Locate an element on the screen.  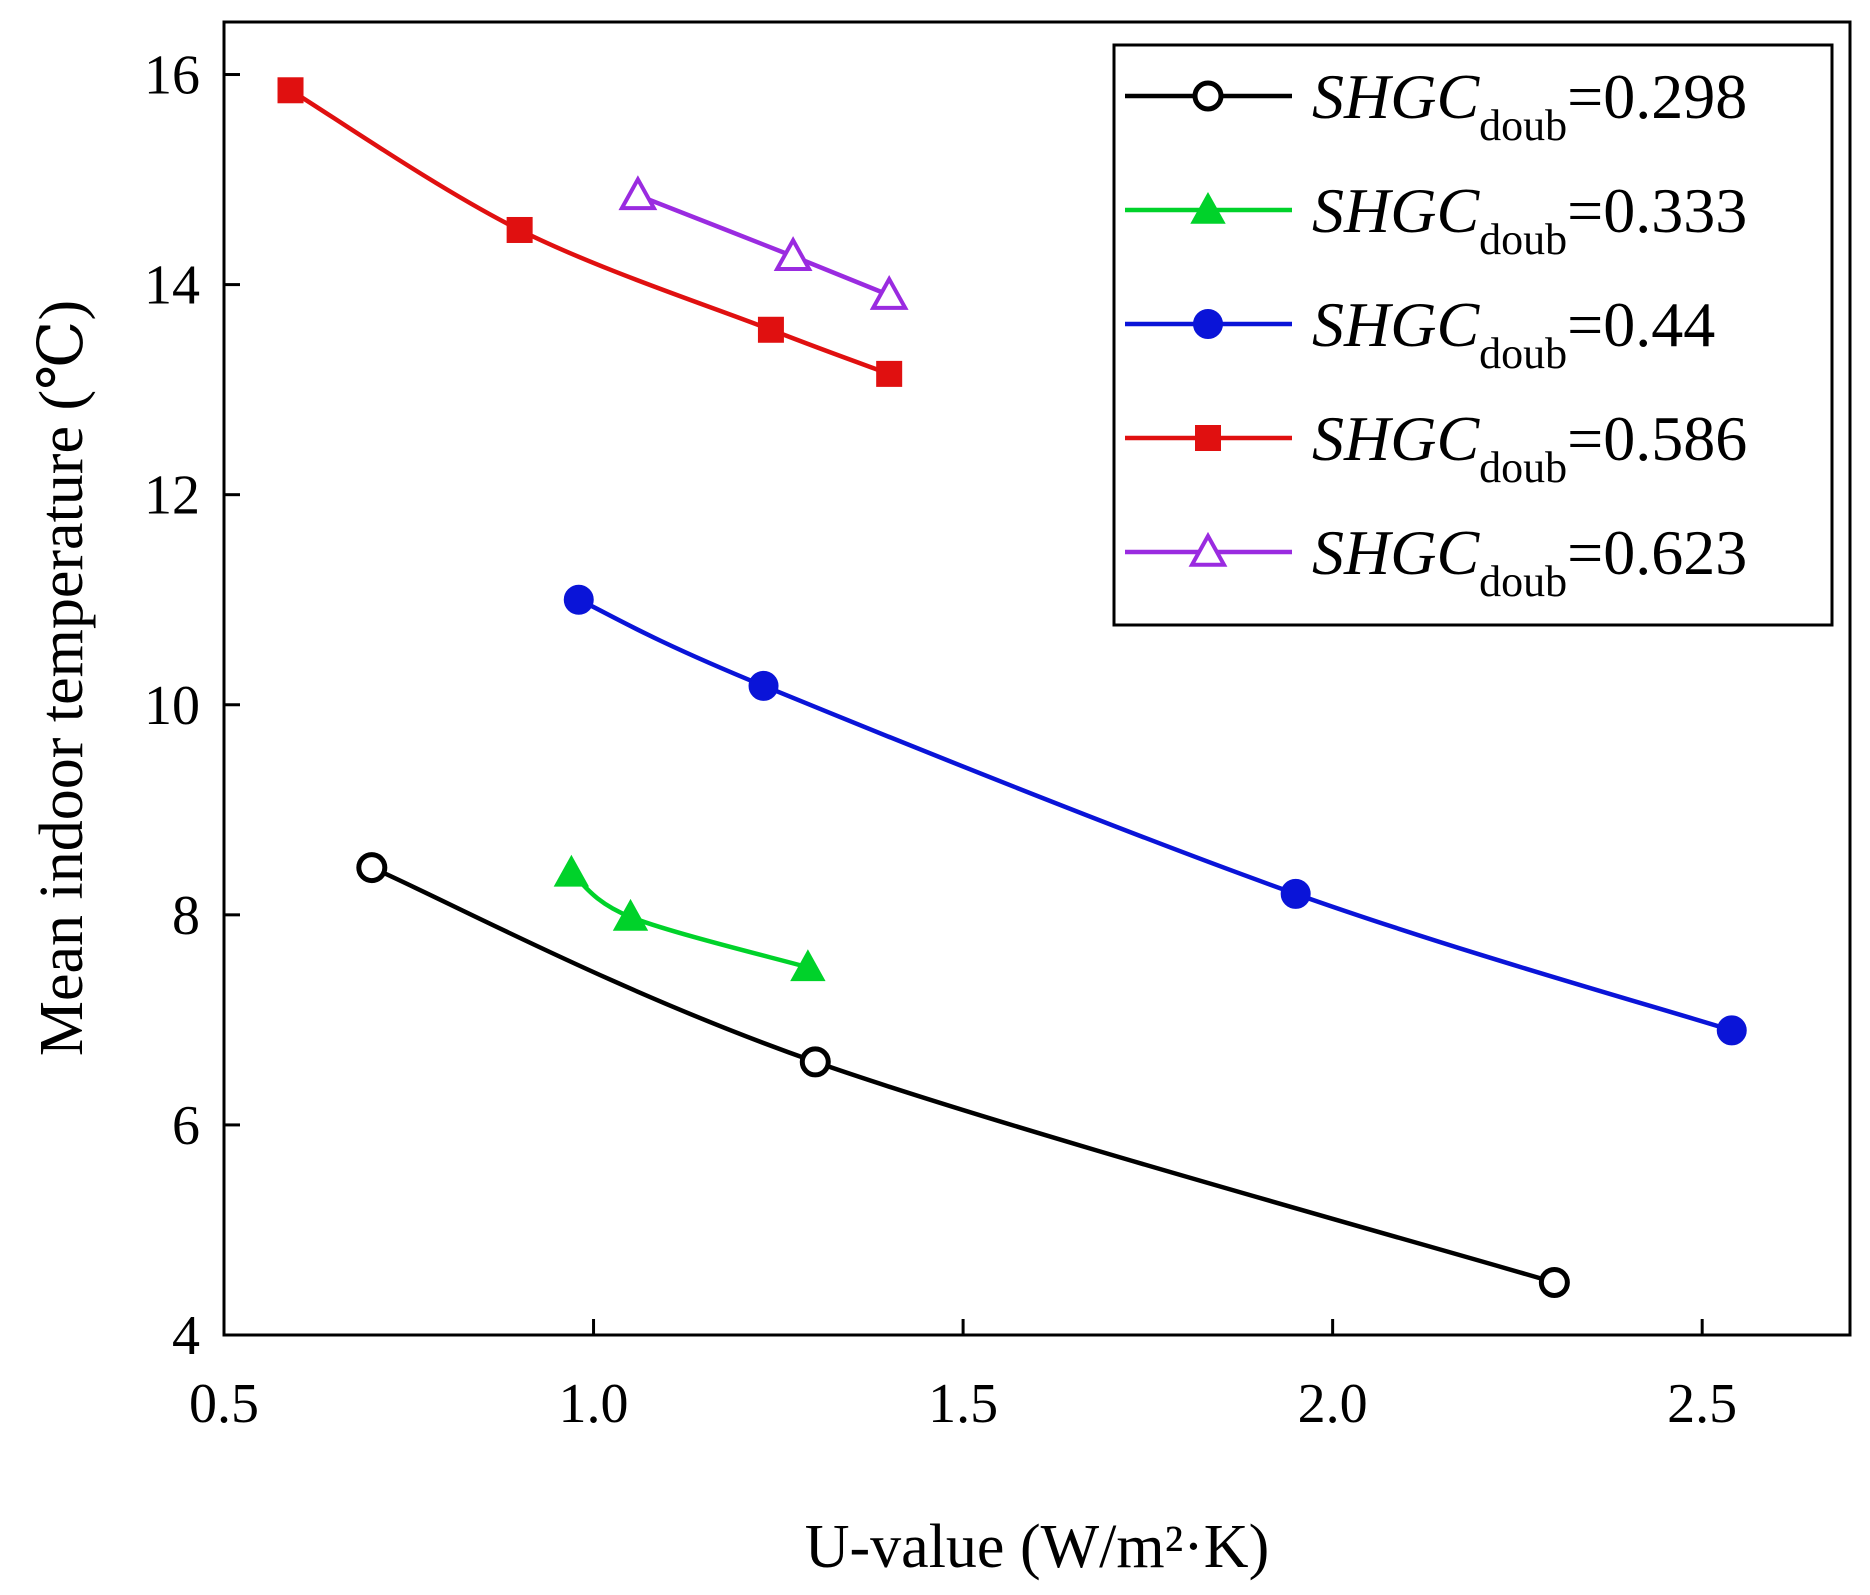
x-tick-label: 2.5 is located at coordinates (1702, 1404).